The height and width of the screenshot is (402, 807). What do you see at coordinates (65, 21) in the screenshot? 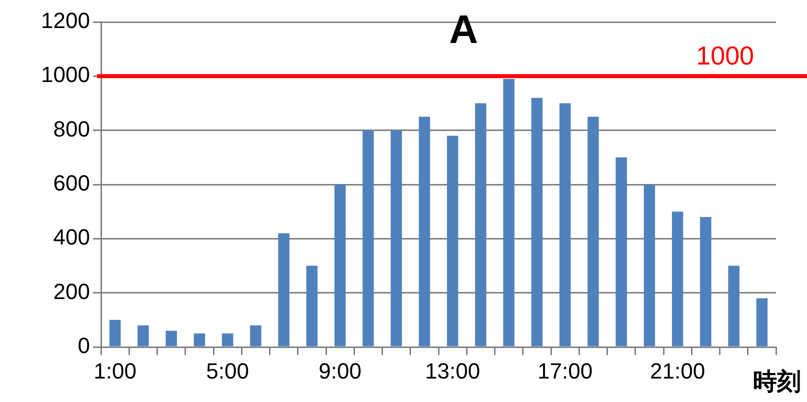
I see `y-tick-label: 1200` at bounding box center [65, 21].